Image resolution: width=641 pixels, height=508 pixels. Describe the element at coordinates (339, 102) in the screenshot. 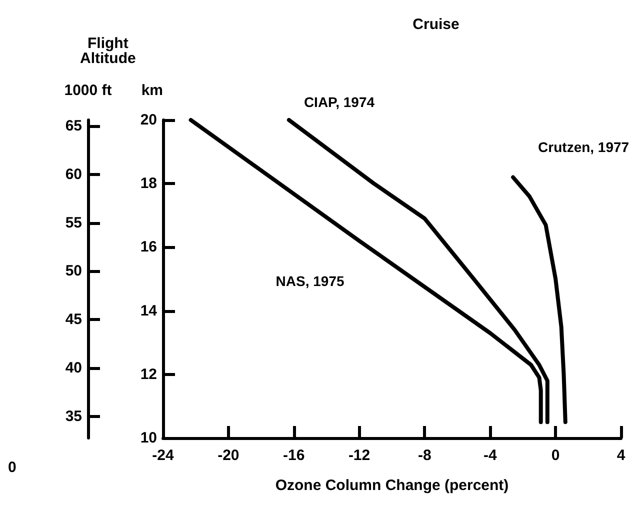

I see `series-label: CIAP, 1974` at that location.